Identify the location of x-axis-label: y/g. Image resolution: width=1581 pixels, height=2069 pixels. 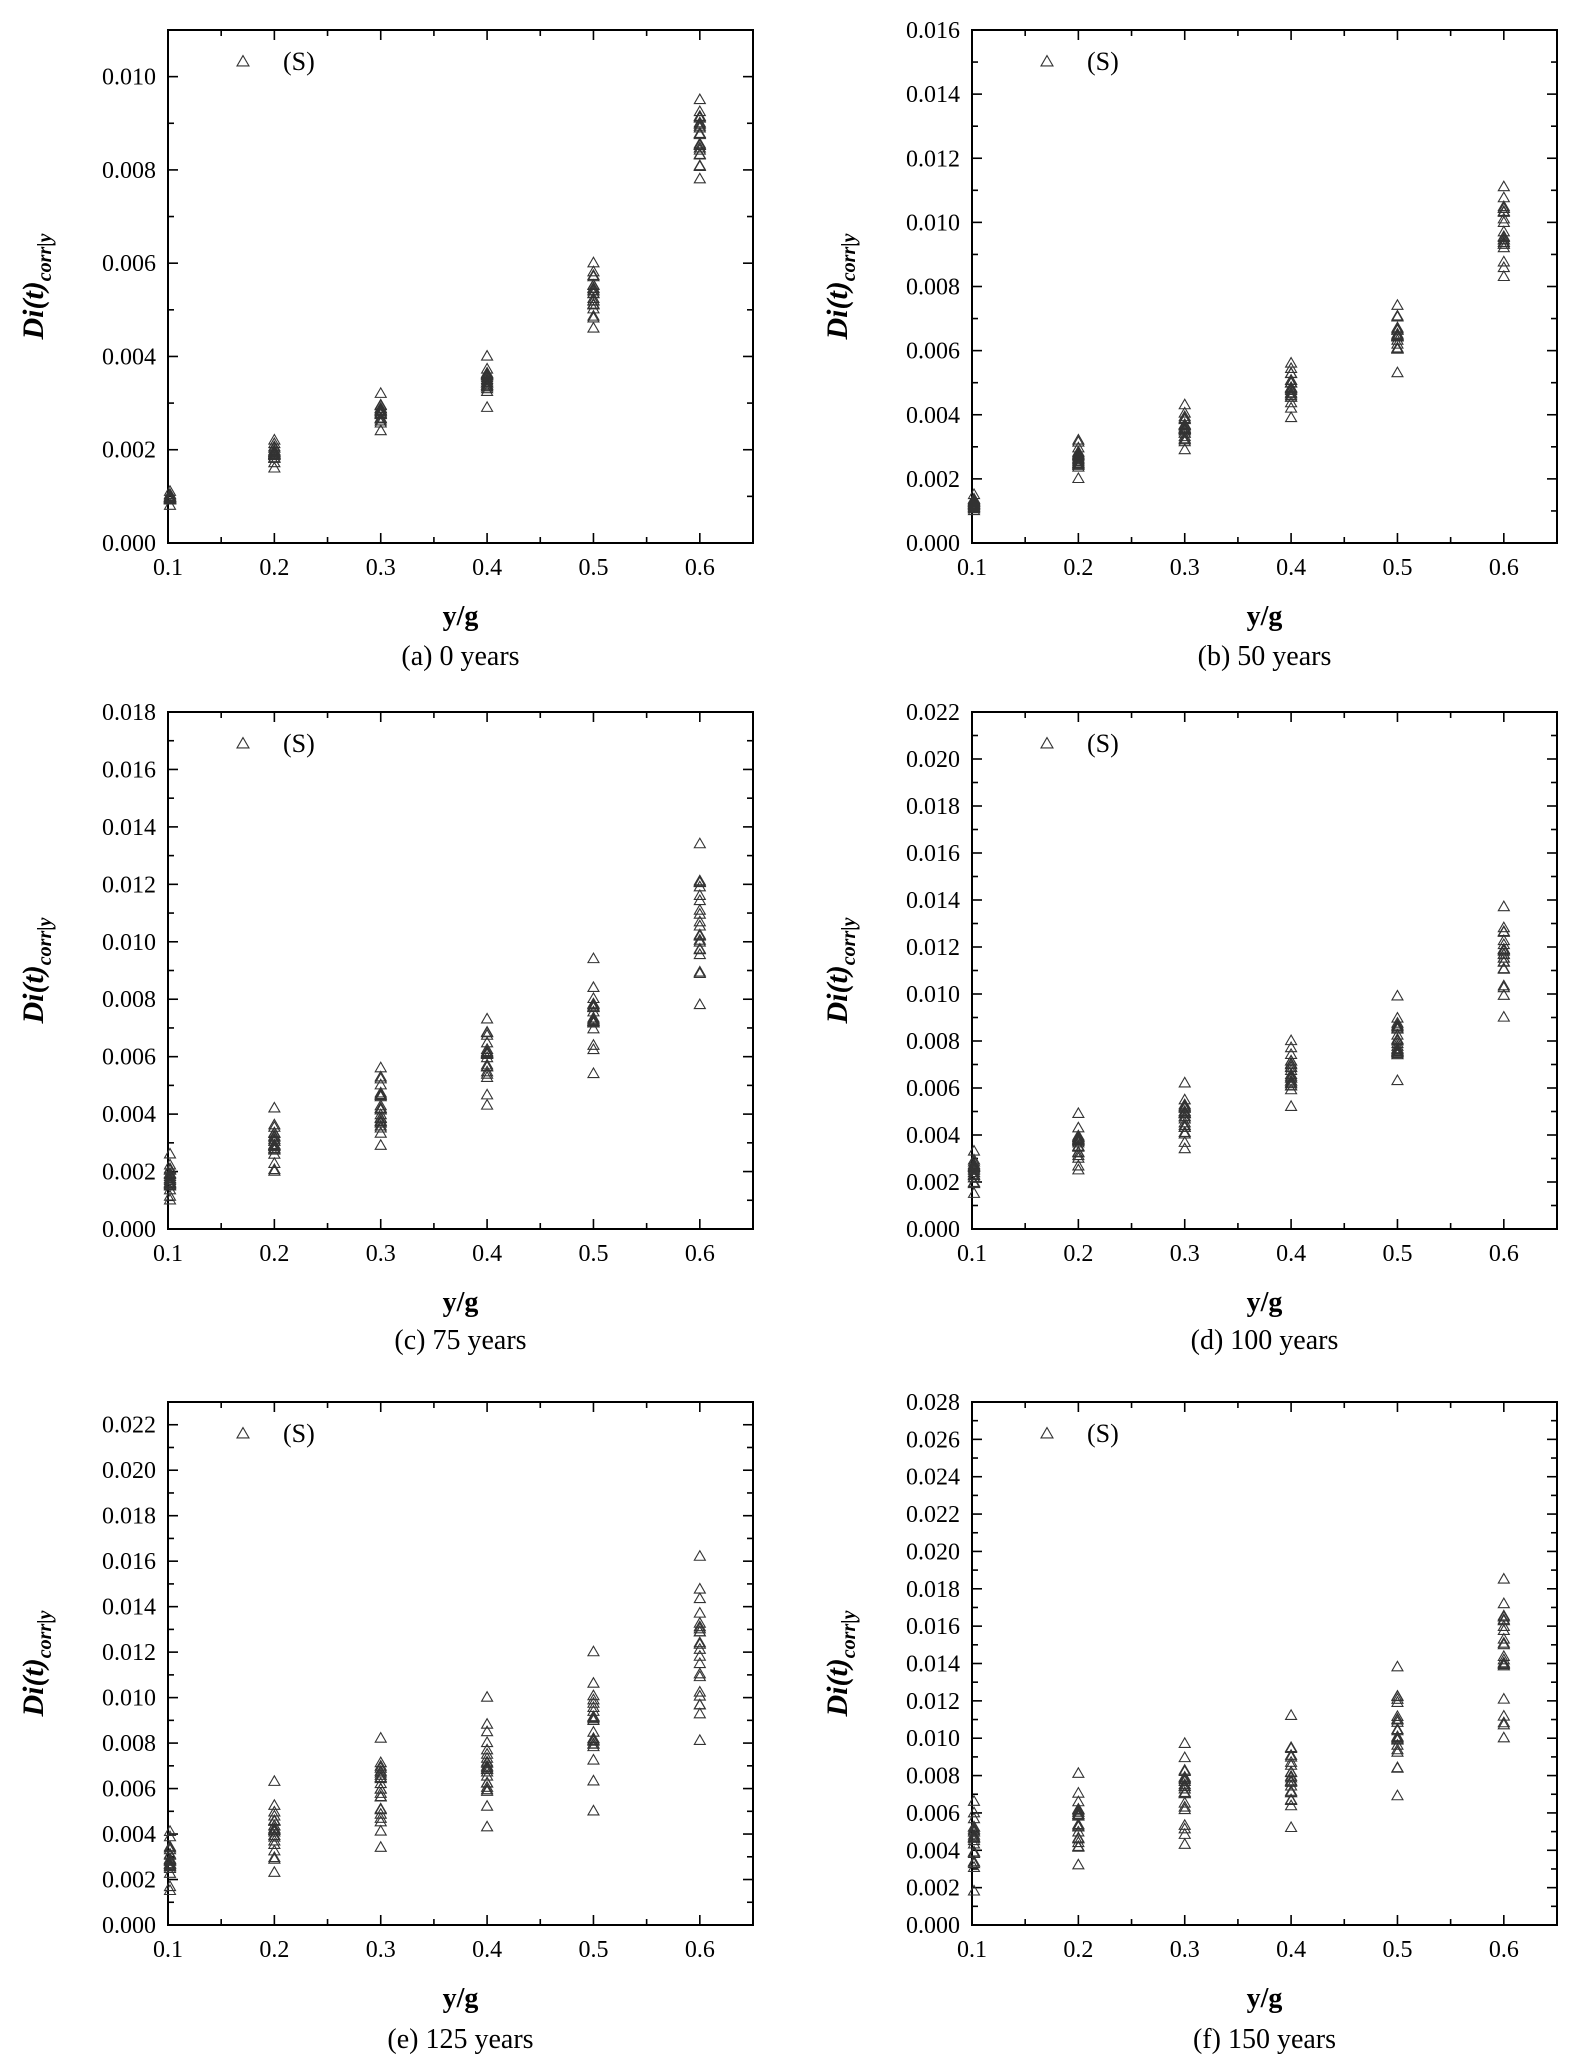
(1265, 616).